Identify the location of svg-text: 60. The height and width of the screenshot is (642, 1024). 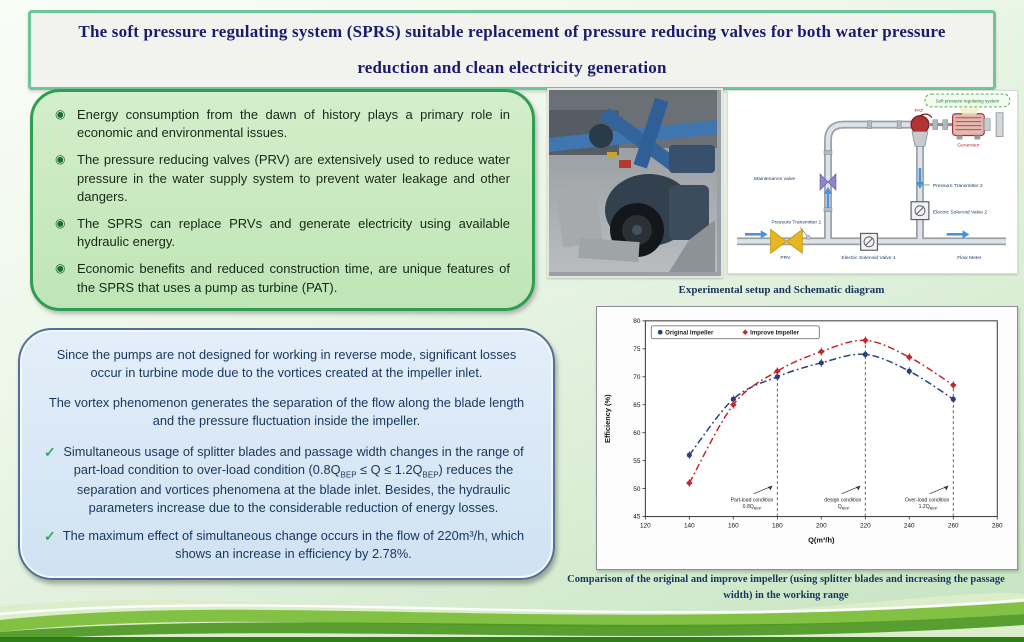
(637, 433).